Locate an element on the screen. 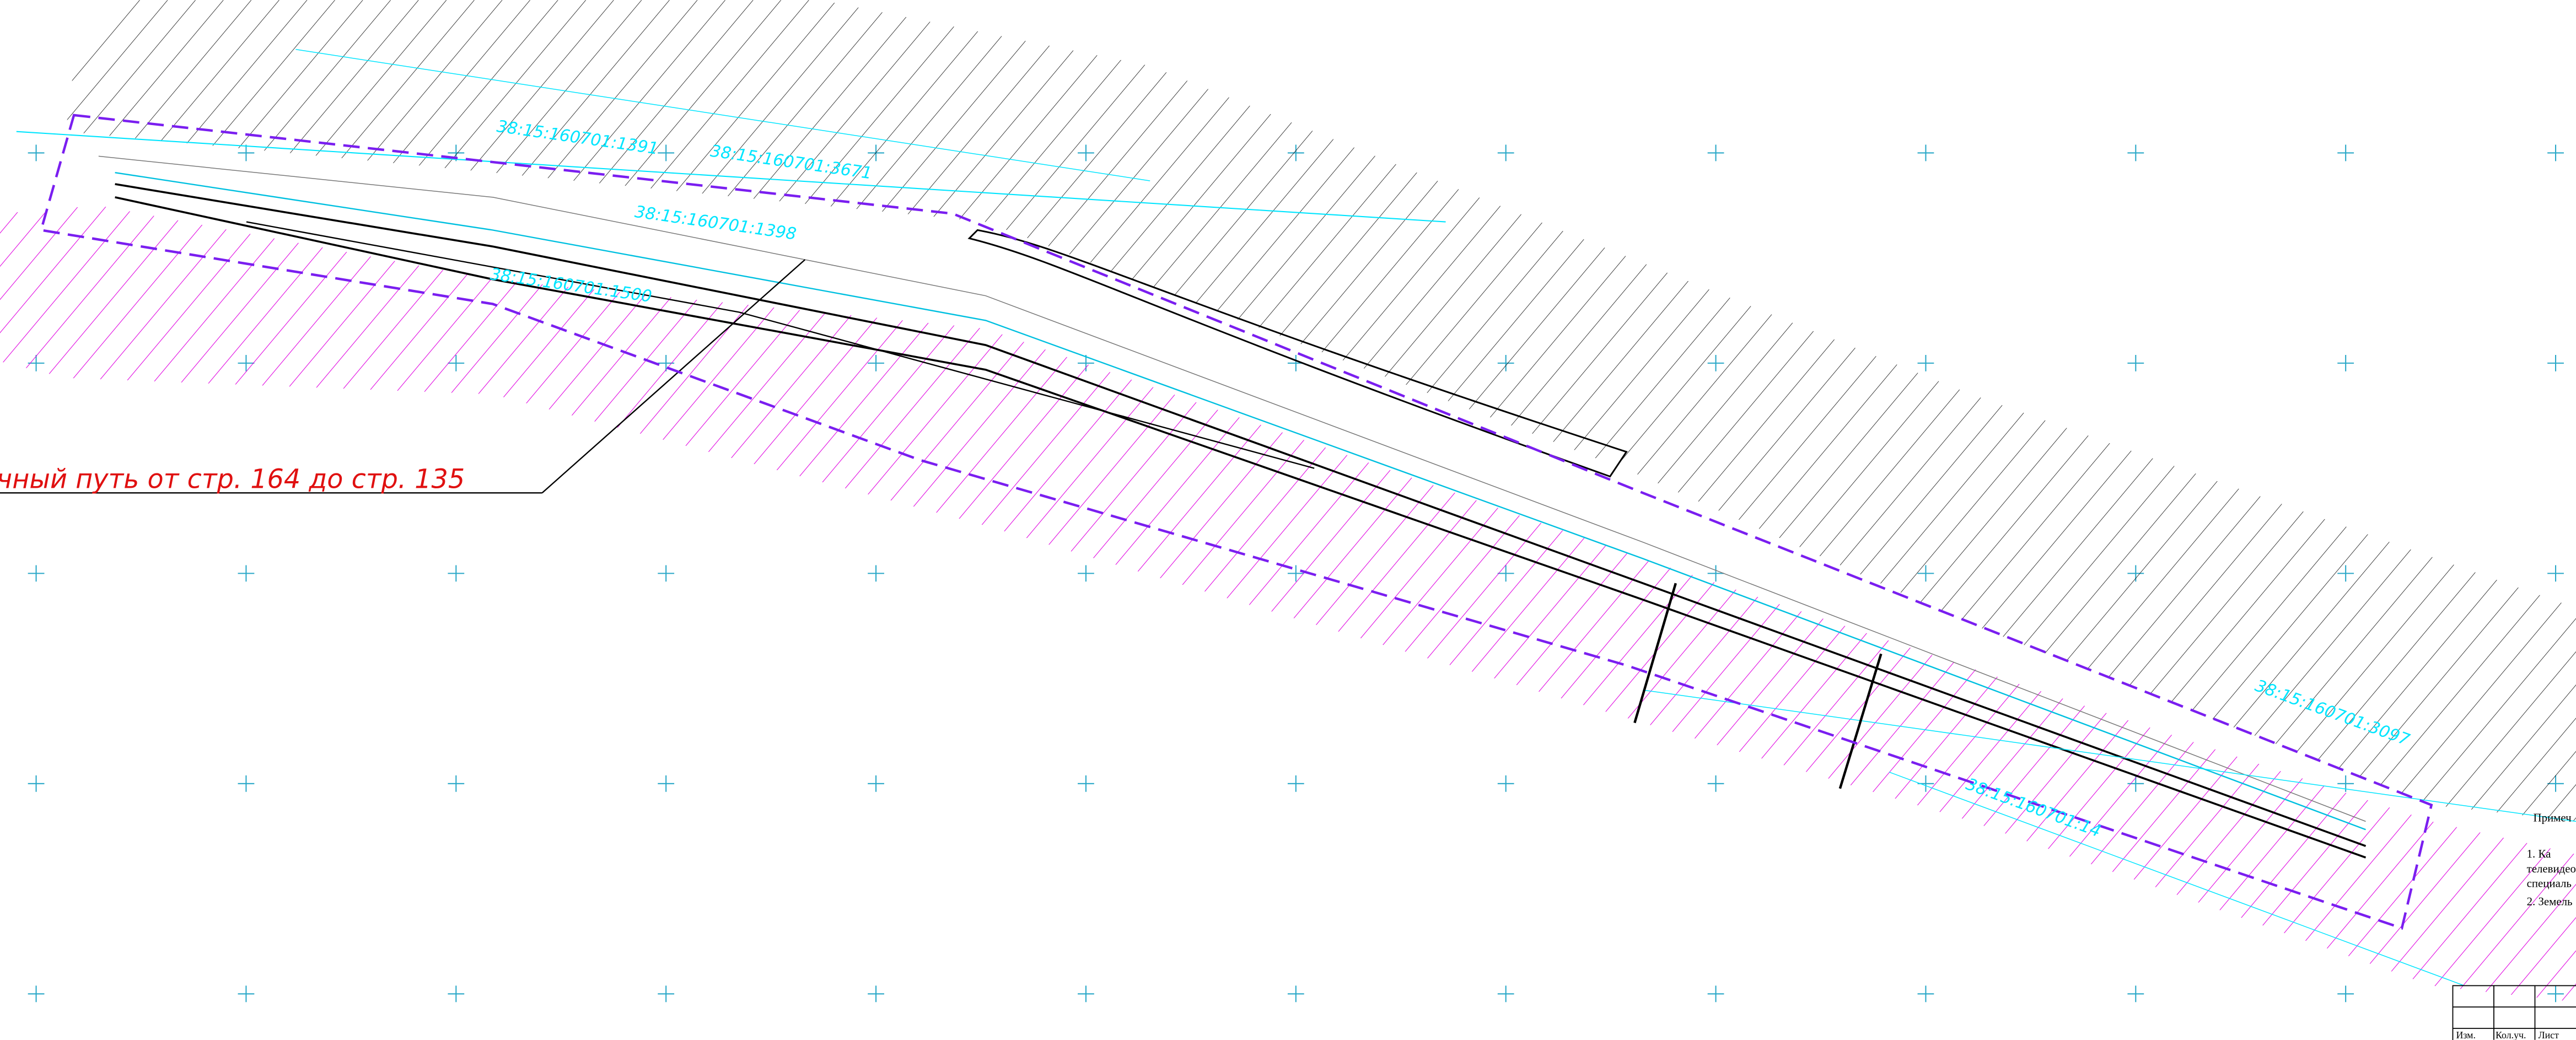 The height and width of the screenshot is (1040, 2576). notes-title: Примеч is located at coordinates (2553, 818).